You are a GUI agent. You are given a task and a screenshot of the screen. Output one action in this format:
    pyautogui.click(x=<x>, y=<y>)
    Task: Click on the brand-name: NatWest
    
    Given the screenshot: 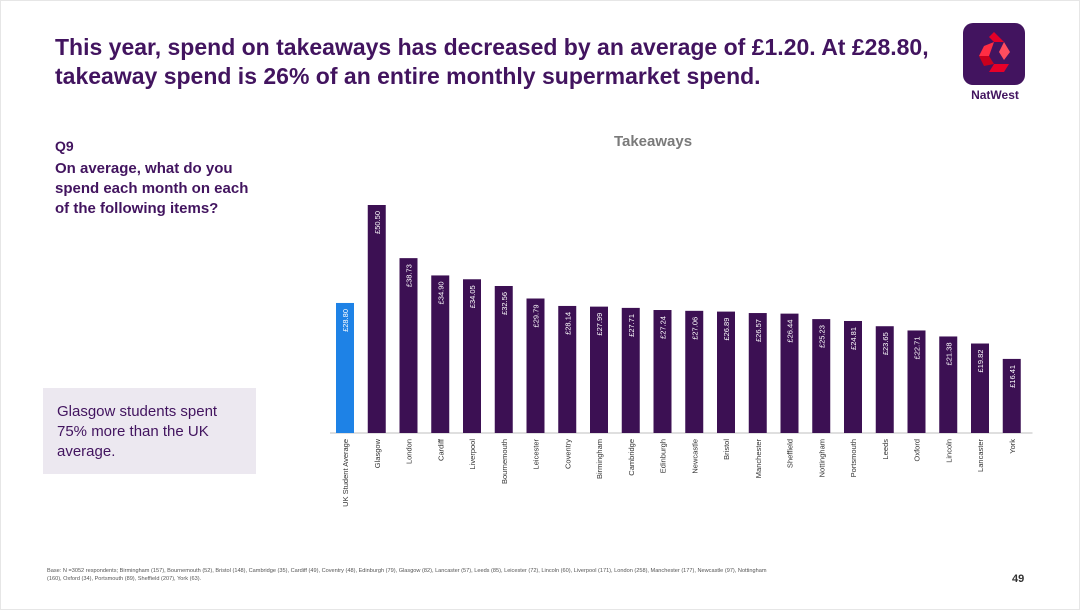 What is the action you would take?
    pyautogui.click(x=995, y=95)
    